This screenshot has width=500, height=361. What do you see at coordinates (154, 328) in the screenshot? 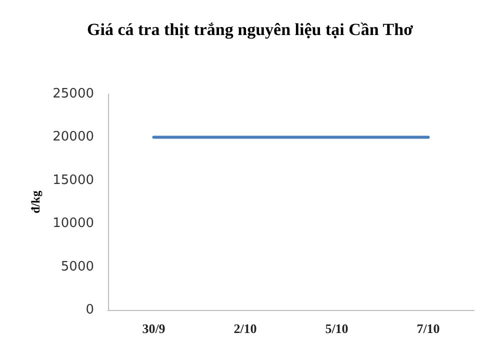
I see `x-tick-label: 30/9` at bounding box center [154, 328].